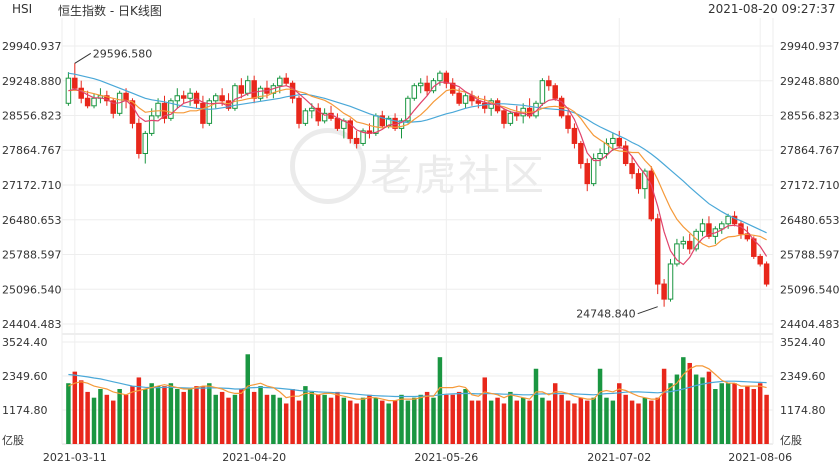  What do you see at coordinates (32, 220) in the screenshot?
I see `price-tick-left: 26480.653` at bounding box center [32, 220].